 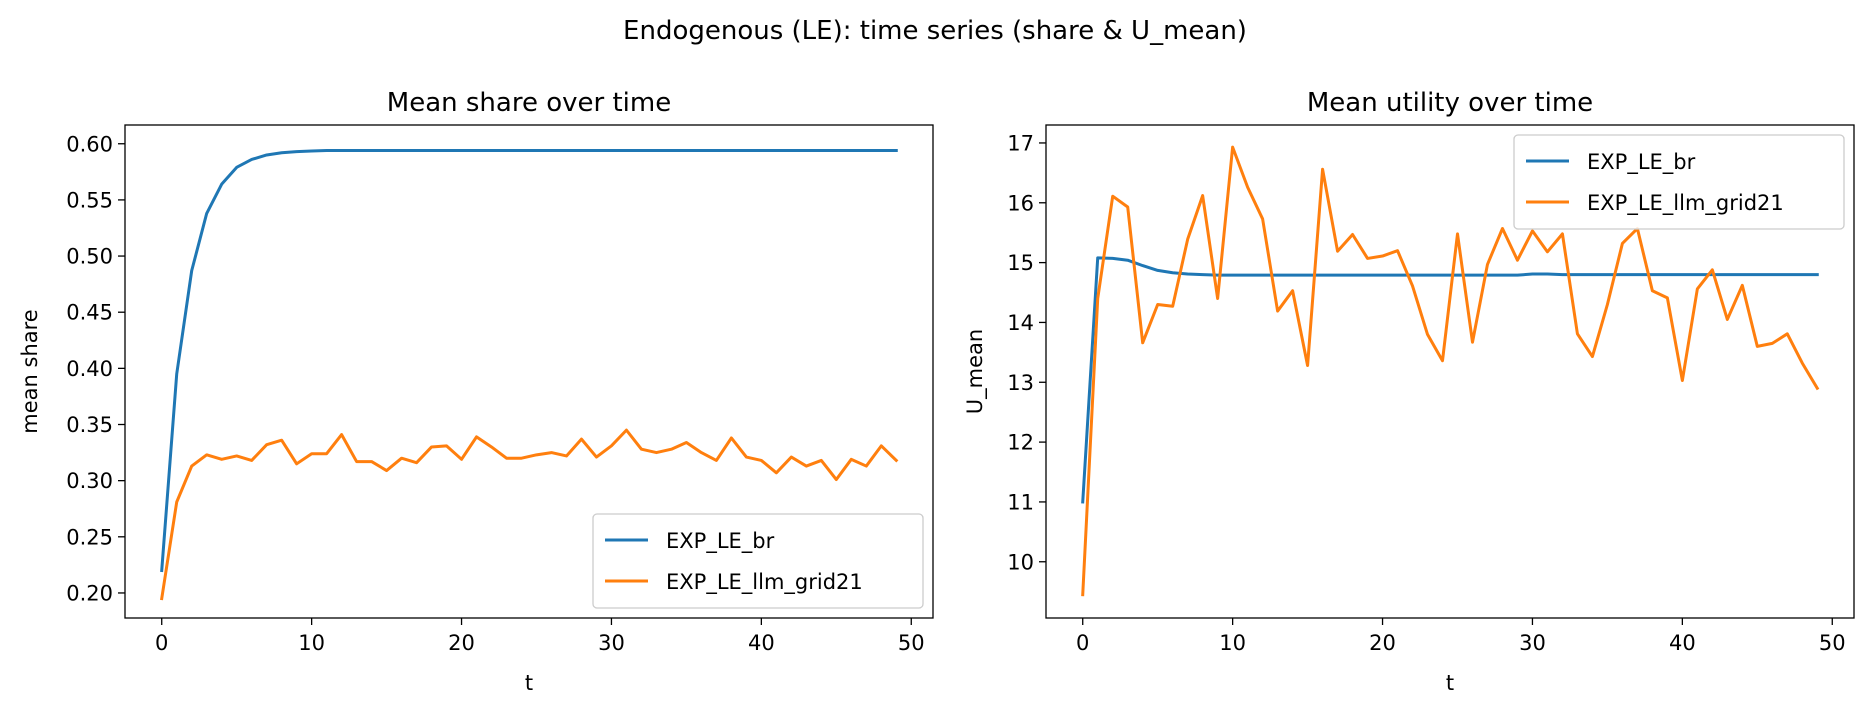 What do you see at coordinates (1020, 203) in the screenshot?
I see `y-tick-label: 16` at bounding box center [1020, 203].